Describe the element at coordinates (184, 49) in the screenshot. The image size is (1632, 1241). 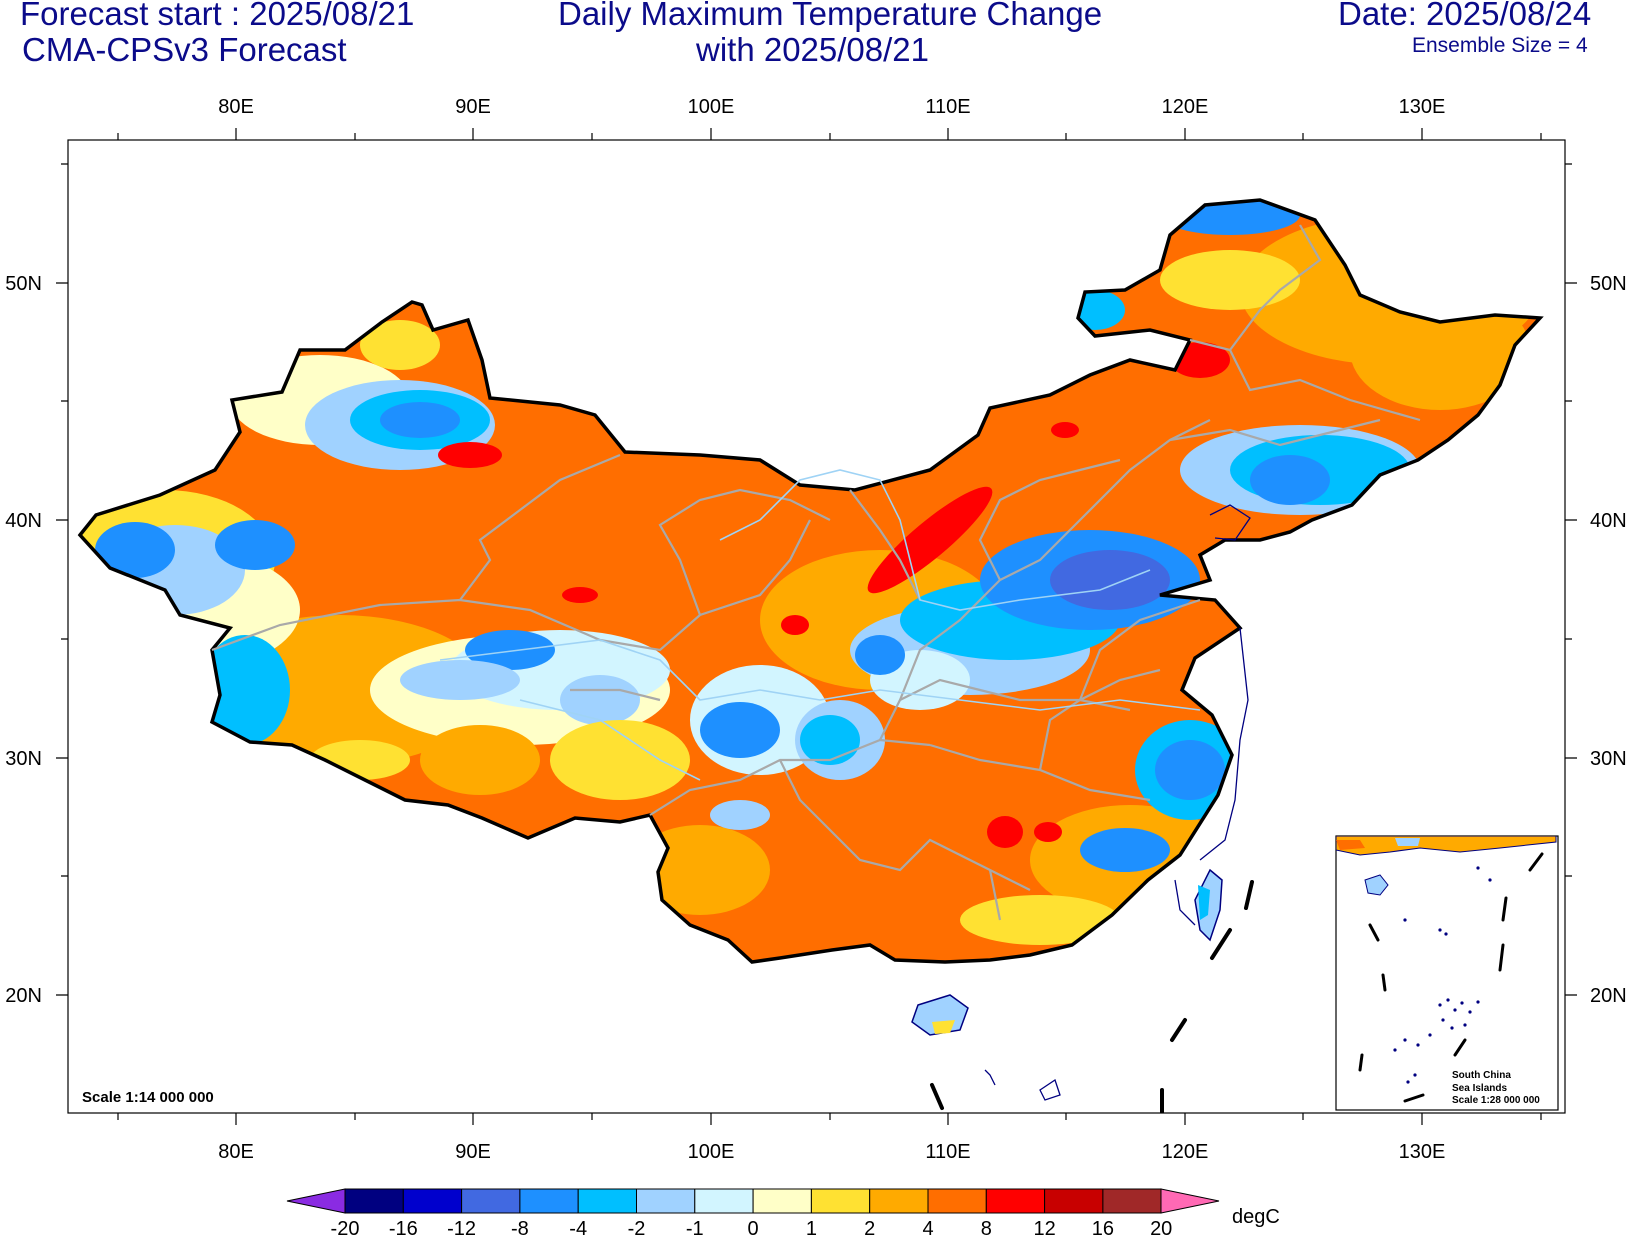
I see `model-label: CMA-CPSv3 Forecast` at that location.